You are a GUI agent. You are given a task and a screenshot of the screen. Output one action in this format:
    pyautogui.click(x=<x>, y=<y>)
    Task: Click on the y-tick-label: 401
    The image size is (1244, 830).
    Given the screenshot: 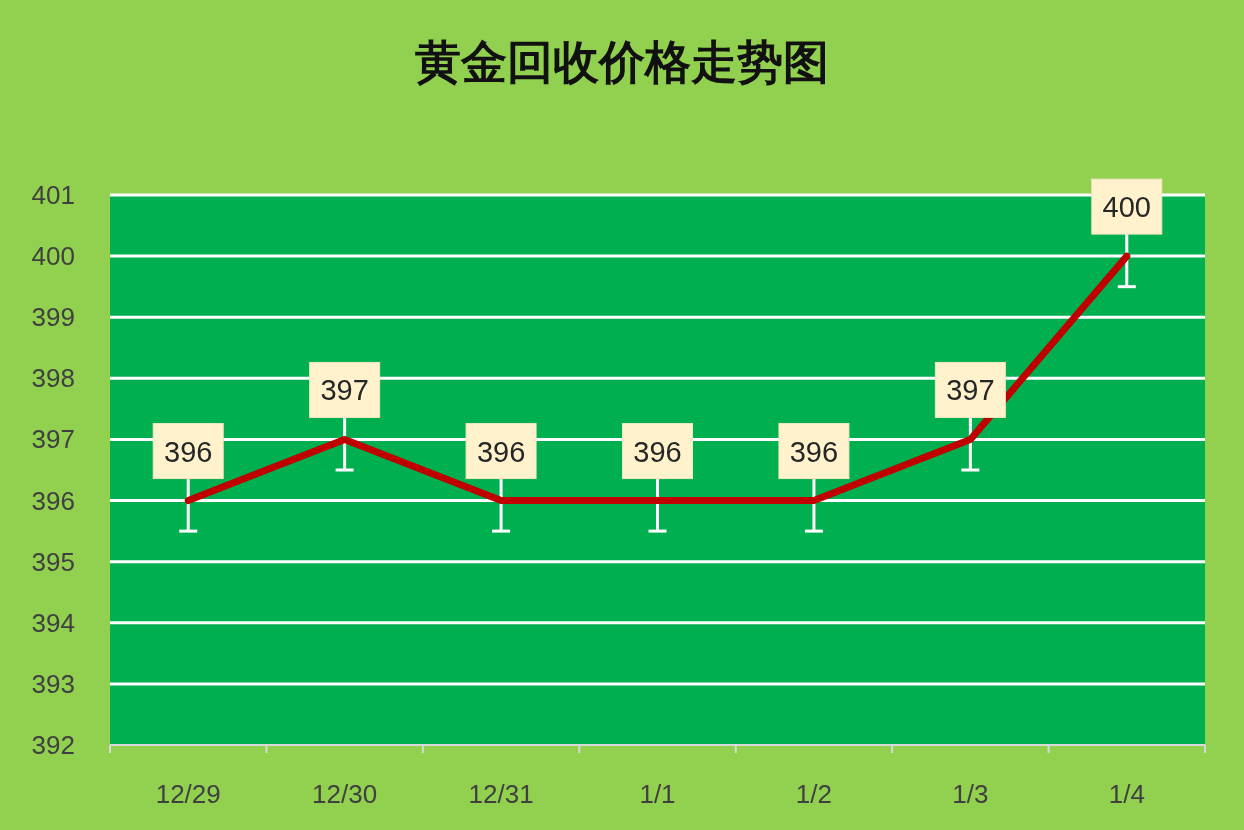 What is the action you would take?
    pyautogui.click(x=53, y=195)
    